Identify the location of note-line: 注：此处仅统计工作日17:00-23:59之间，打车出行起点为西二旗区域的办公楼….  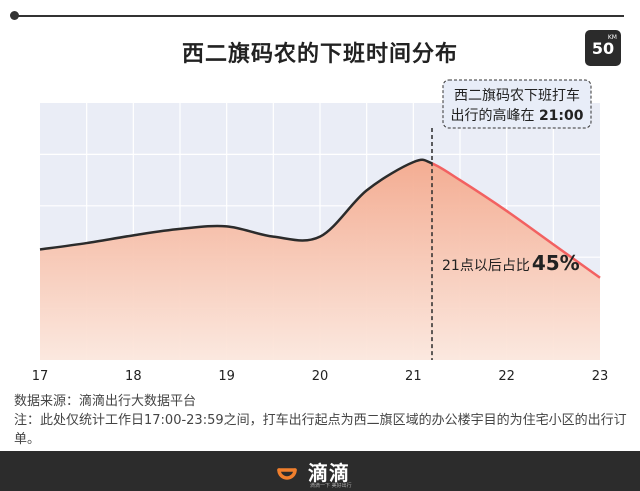
(320, 430).